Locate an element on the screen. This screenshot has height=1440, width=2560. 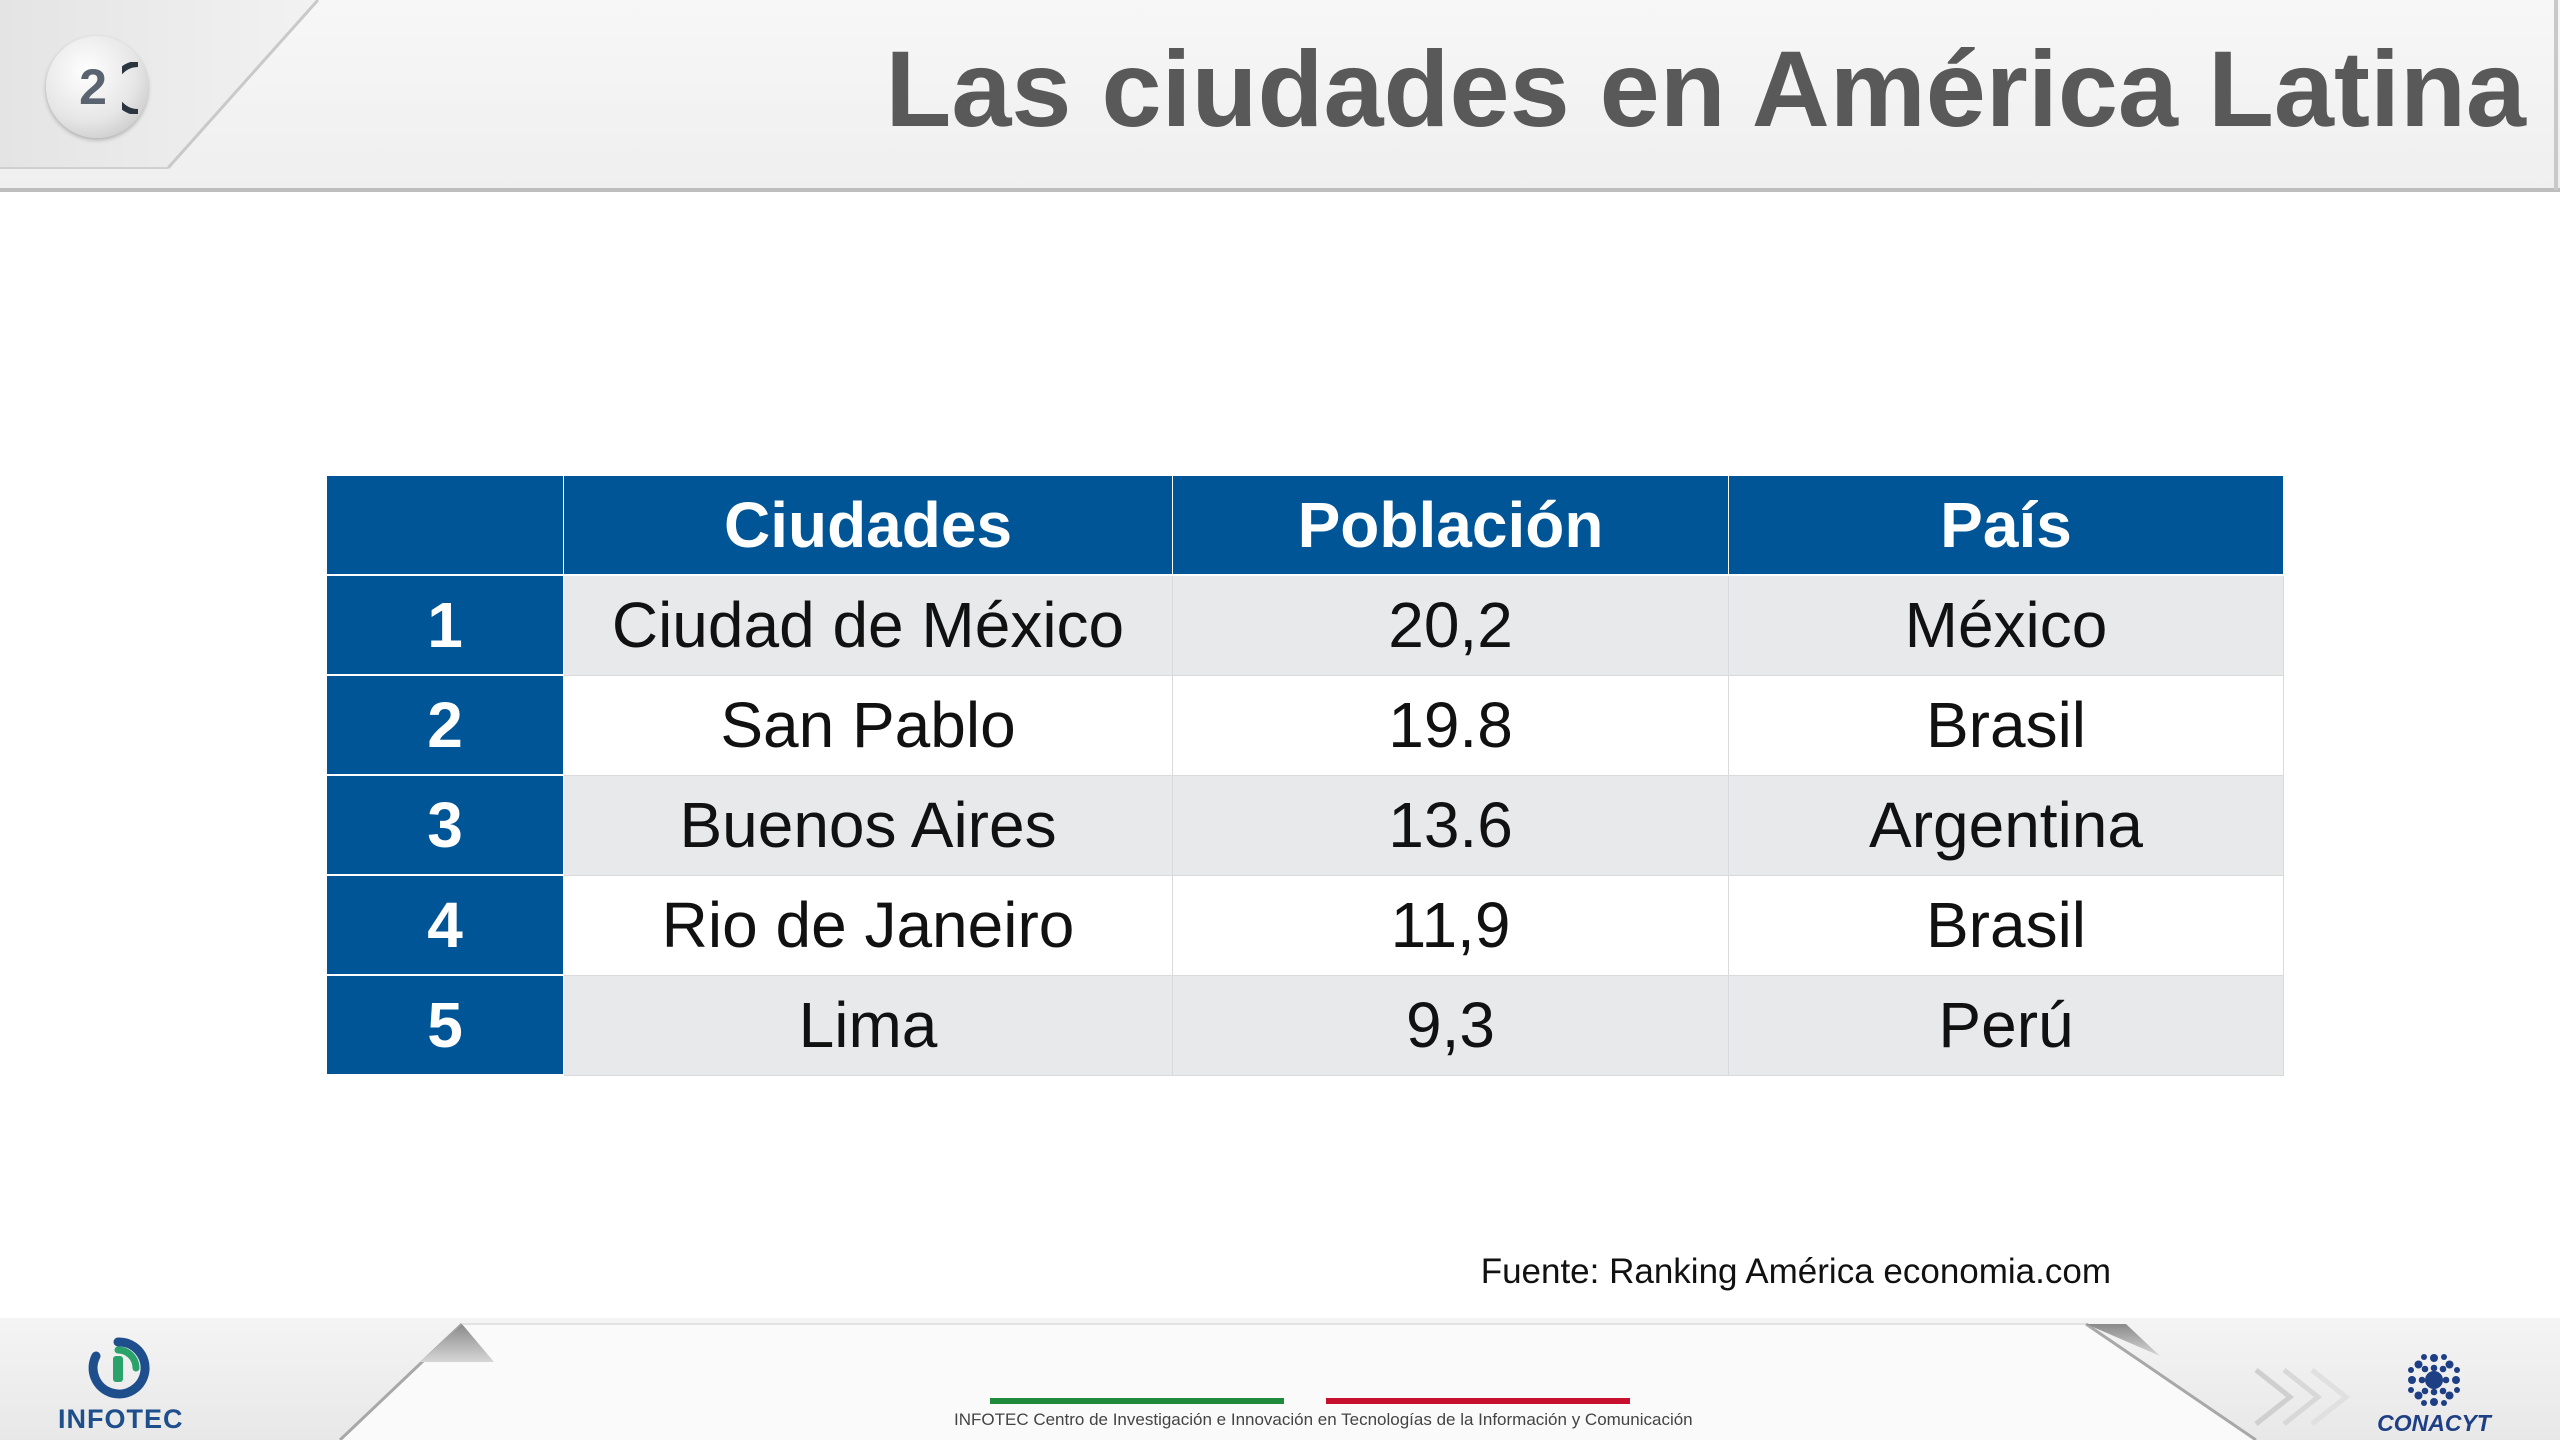
conacyt-wordmark: CONACYT is located at coordinates (2434, 1423).